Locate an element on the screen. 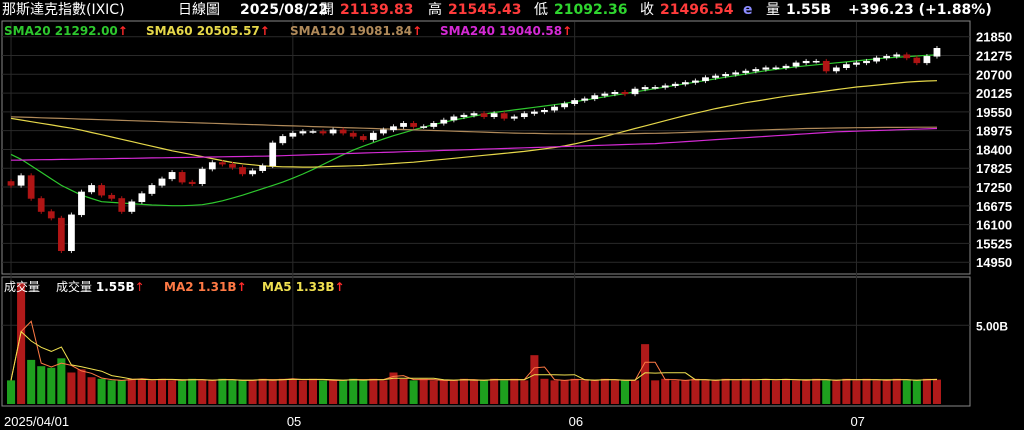 The height and width of the screenshot is (430, 1024). high-label: 高 is located at coordinates (435, 10).